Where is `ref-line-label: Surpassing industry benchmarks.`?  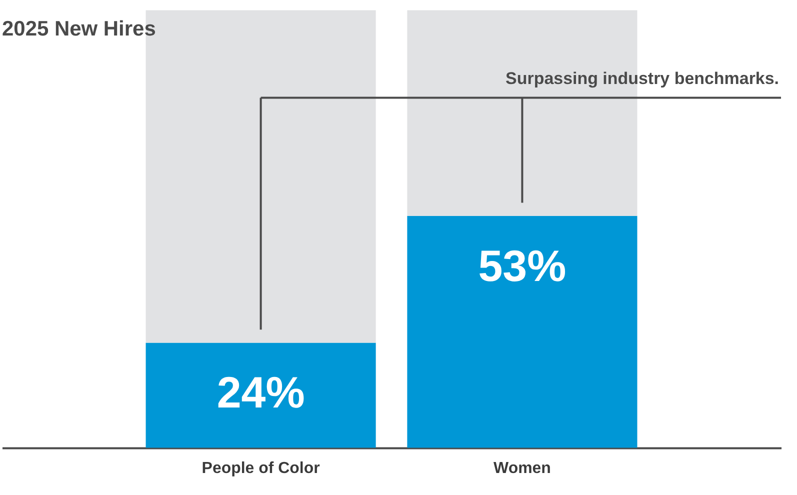 ref-line-label: Surpassing industry benchmarks. is located at coordinates (643, 78).